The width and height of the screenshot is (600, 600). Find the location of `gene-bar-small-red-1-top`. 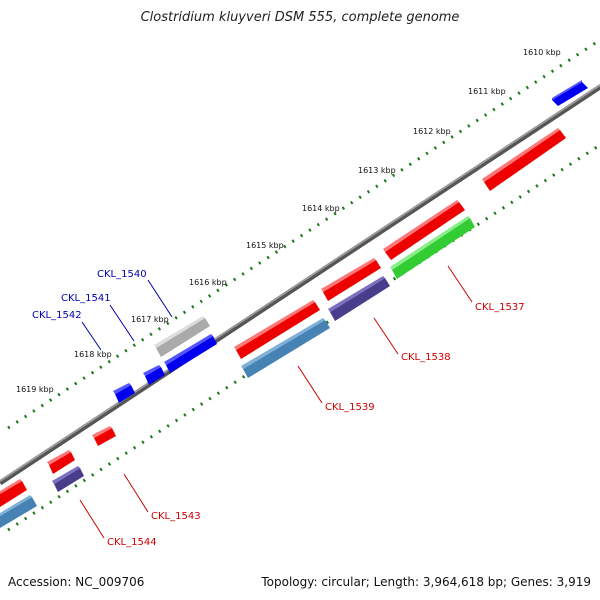

gene-bar-small-red-1-top is located at coordinates (102, 432).